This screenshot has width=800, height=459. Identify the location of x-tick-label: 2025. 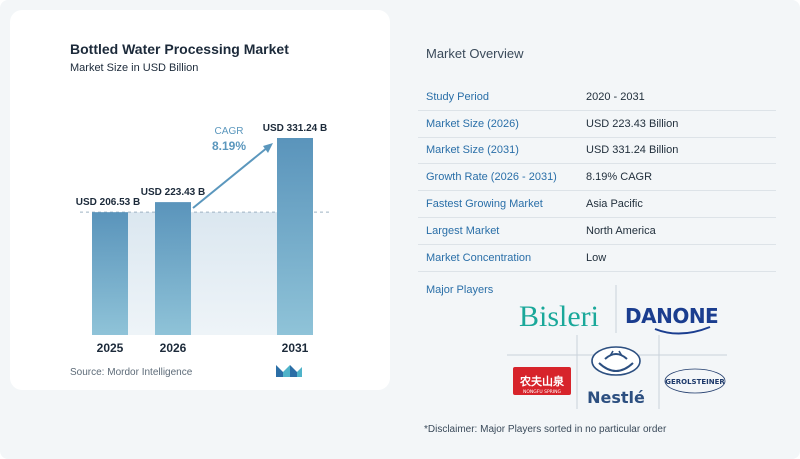
(110, 348).